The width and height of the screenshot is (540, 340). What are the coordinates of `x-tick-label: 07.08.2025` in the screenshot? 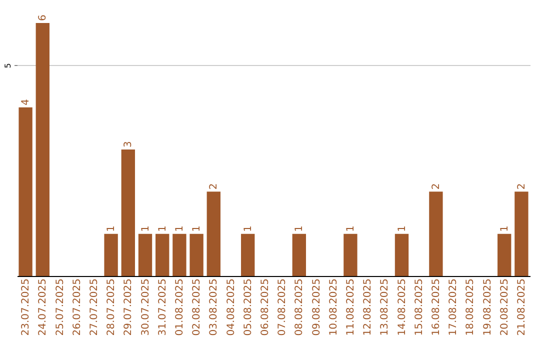 It's located at (282, 307).